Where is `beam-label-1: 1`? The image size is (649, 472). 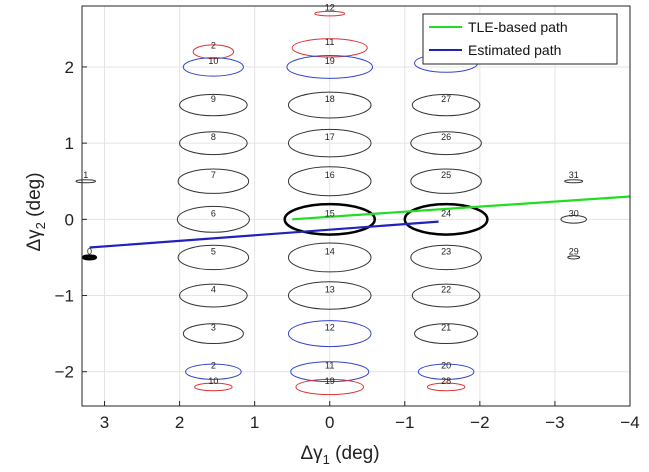 beam-label-1: 1 is located at coordinates (85, 175).